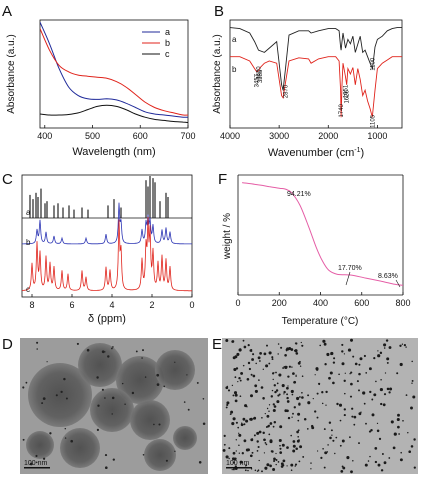  What do you see at coordinates (116, 133) in the screenshot?
I see `panel-a-xticks: 400 500 600 700` at bounding box center [116, 133].